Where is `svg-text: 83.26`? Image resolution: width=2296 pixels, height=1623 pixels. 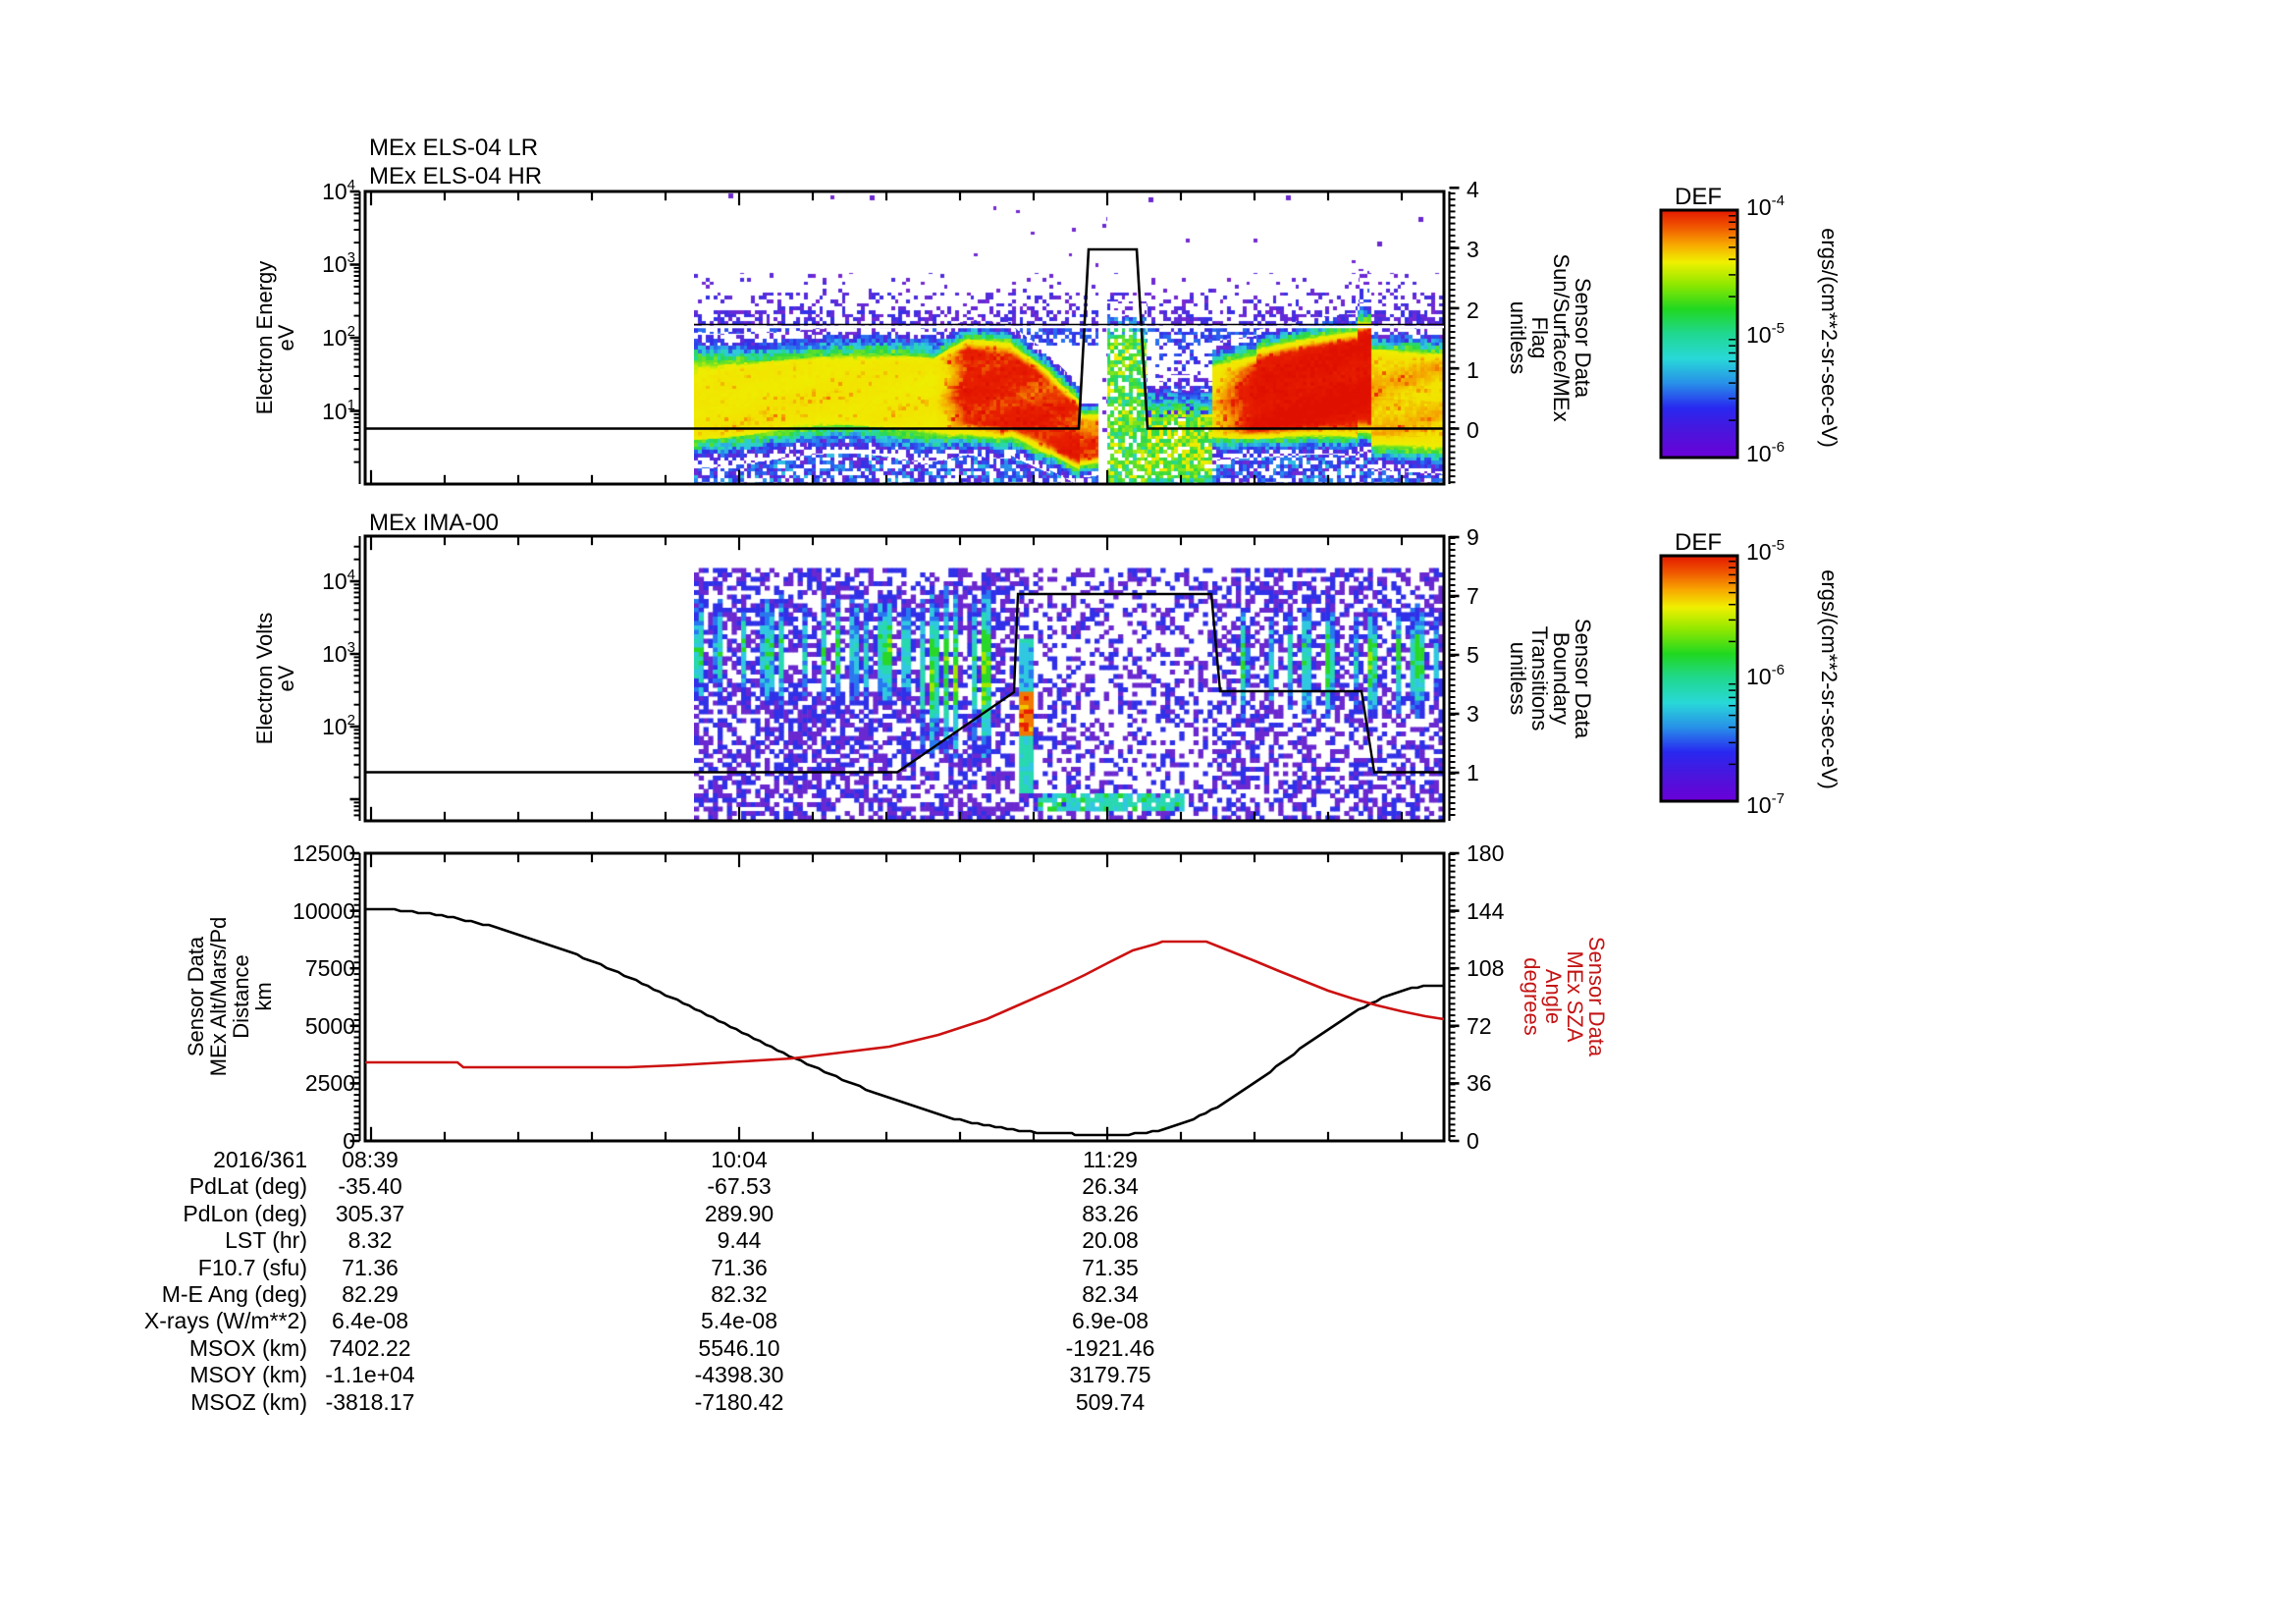 svg-text: 83.26 is located at coordinates (1110, 1213).